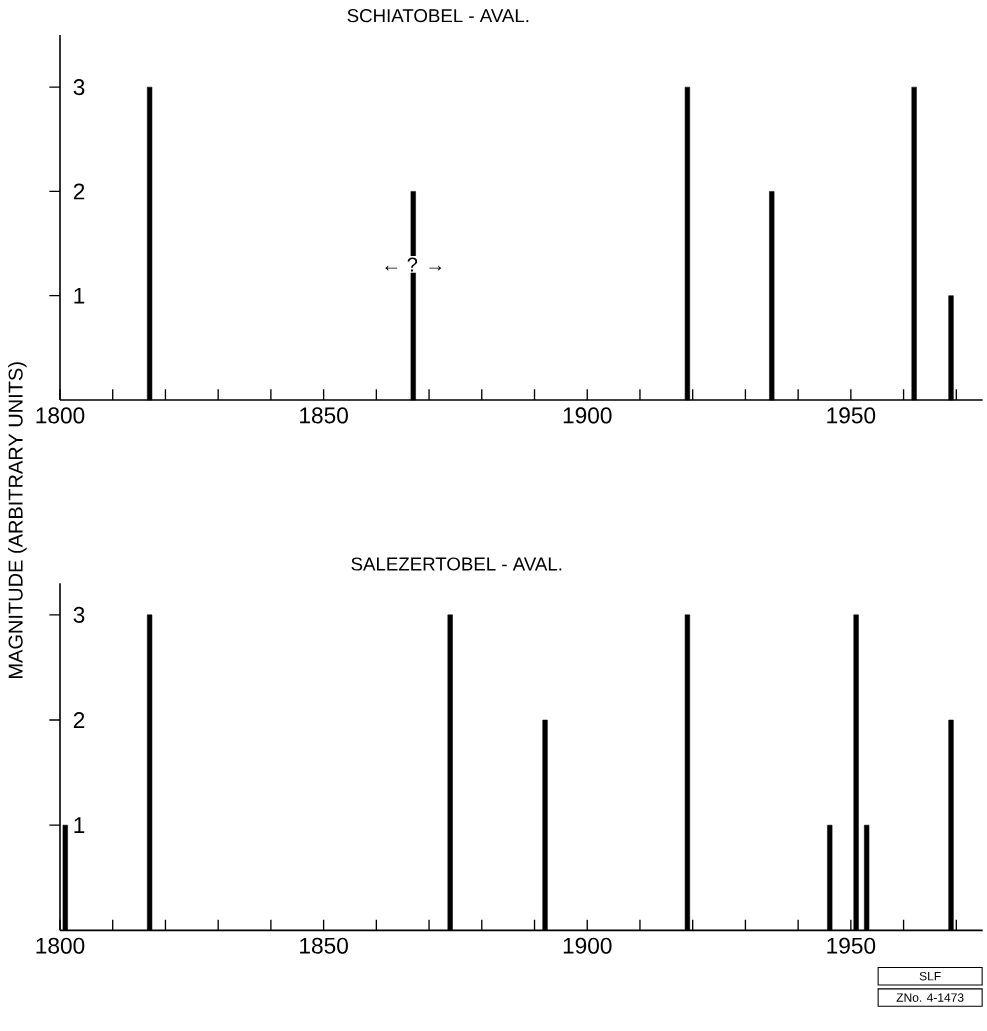 Image resolution: width=987 pixels, height=1031 pixels. I want to click on text: ZNo. 4-1473, so click(930, 997).